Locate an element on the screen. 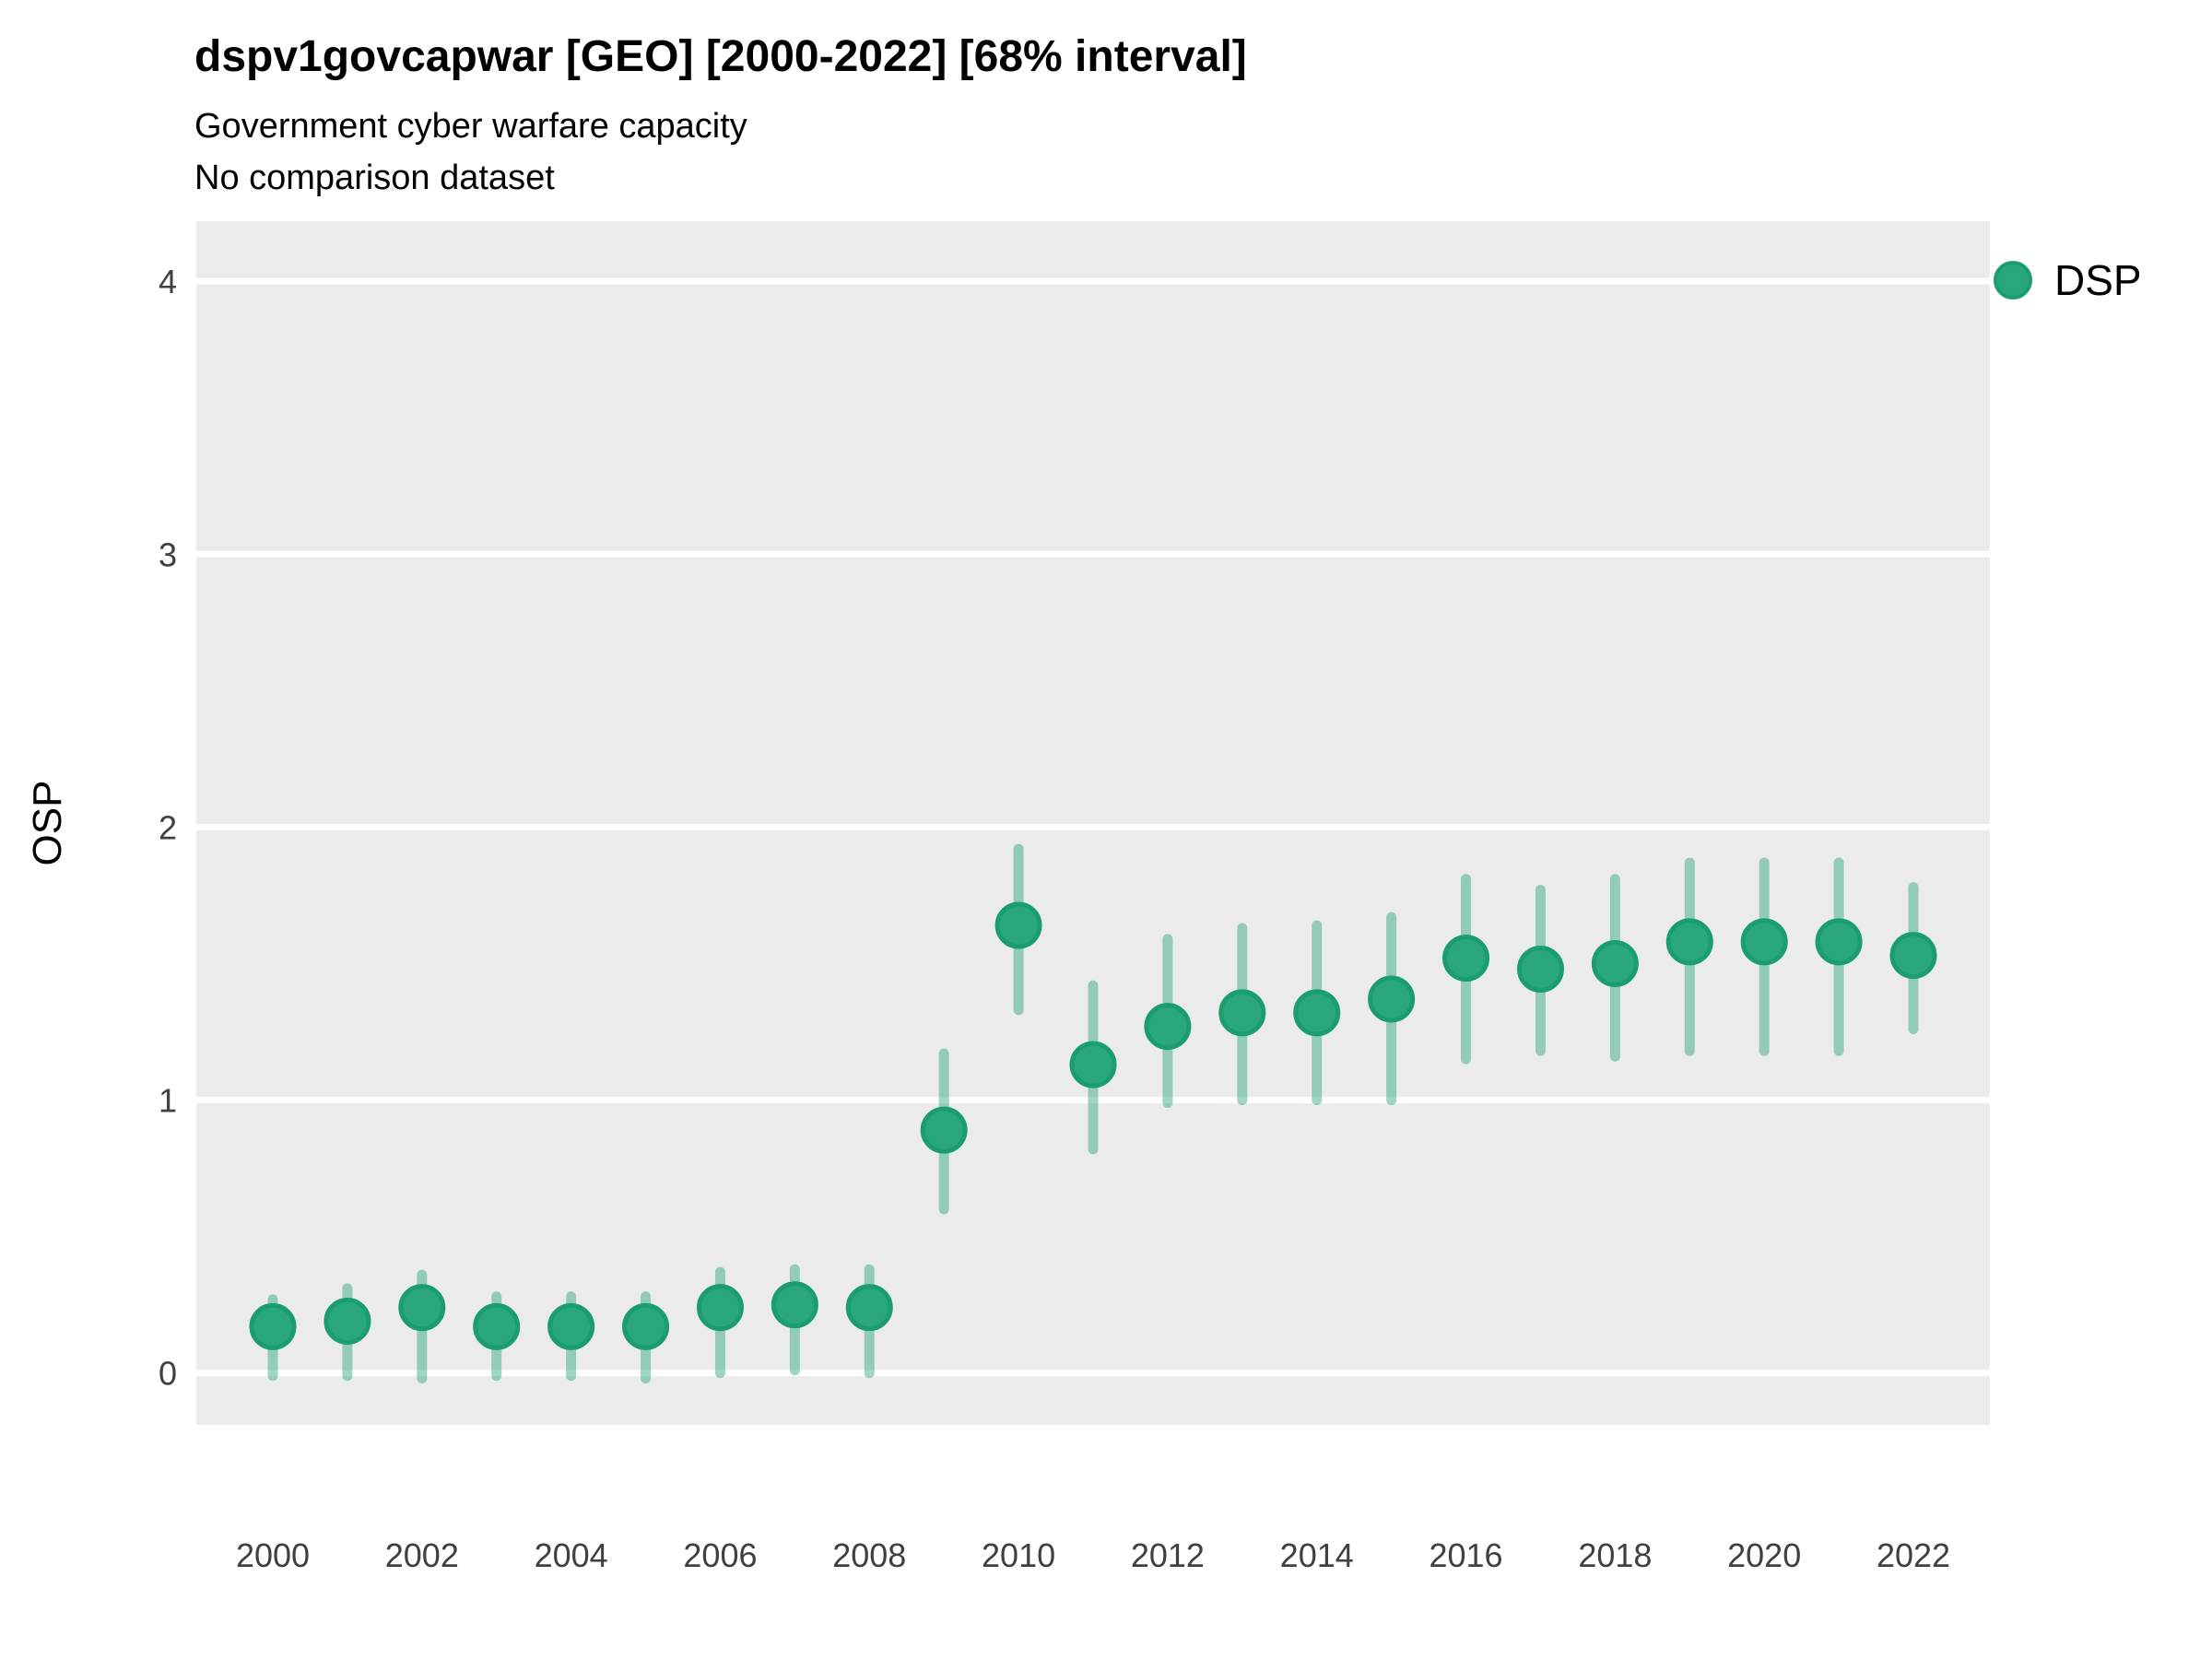  x-tick-label-2020: 2020 is located at coordinates (1764, 1555).